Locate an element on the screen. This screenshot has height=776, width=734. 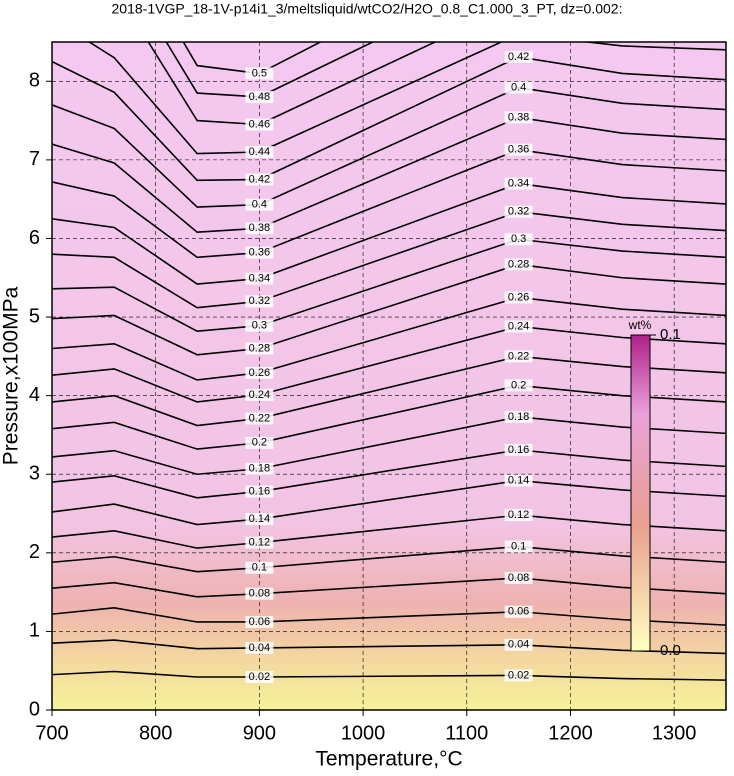
y-tick-label: 8 is located at coordinates (34, 81).